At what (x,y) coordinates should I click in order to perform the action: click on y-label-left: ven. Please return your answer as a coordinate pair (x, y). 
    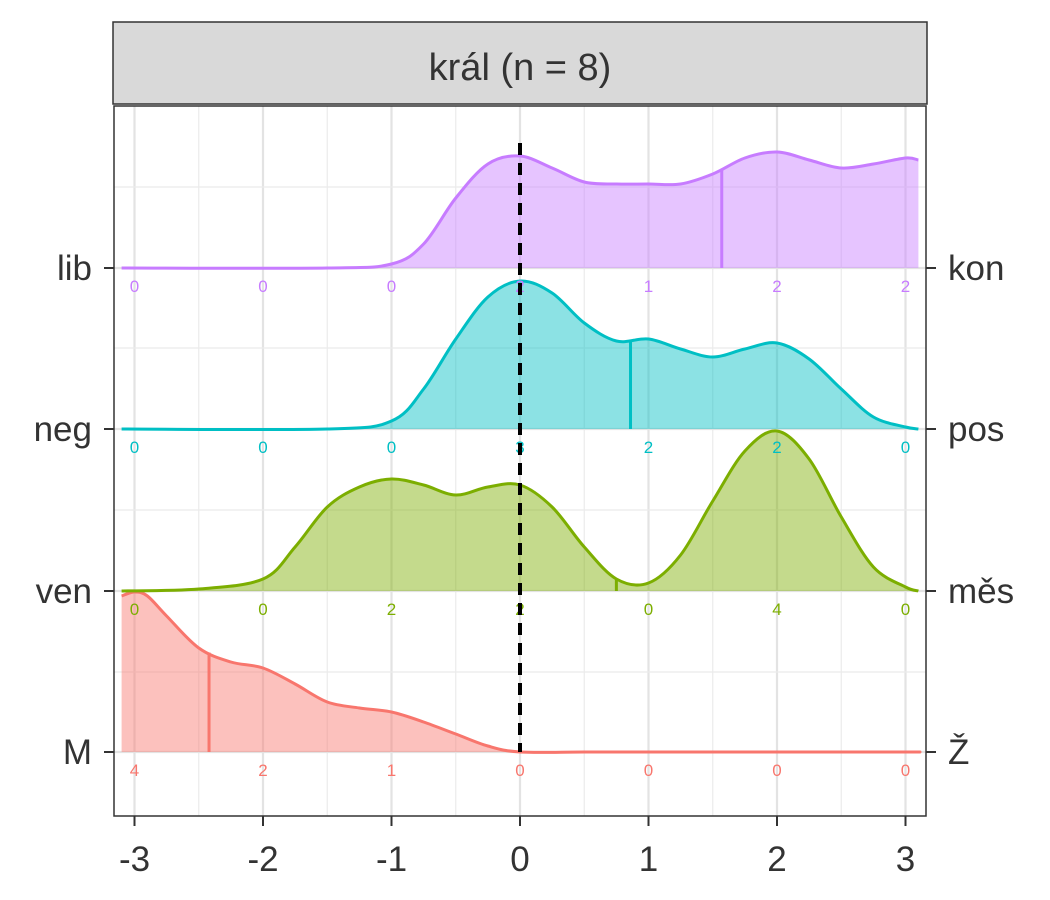
    Looking at the image, I should click on (64, 591).